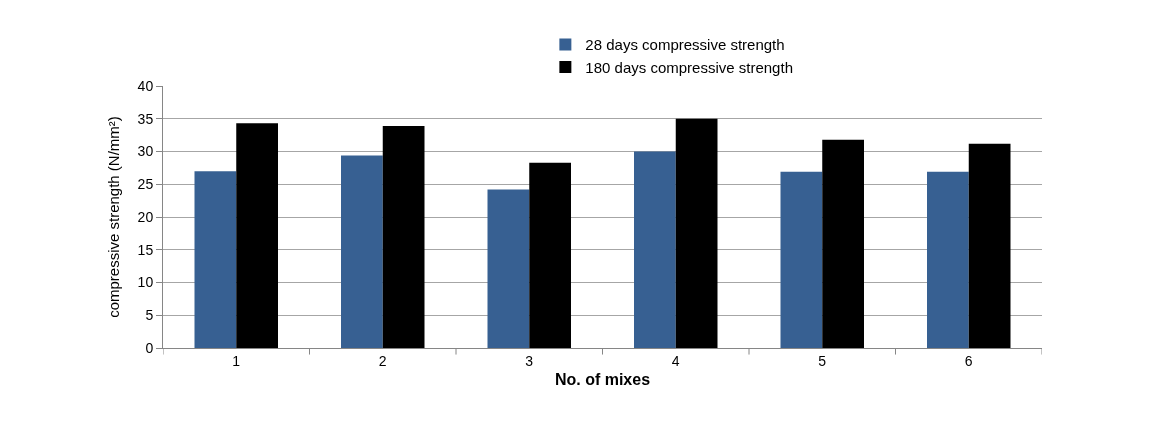 This screenshot has width=1169, height=437. I want to click on y-axis-title: compressive strength (N/mm²), so click(113, 217).